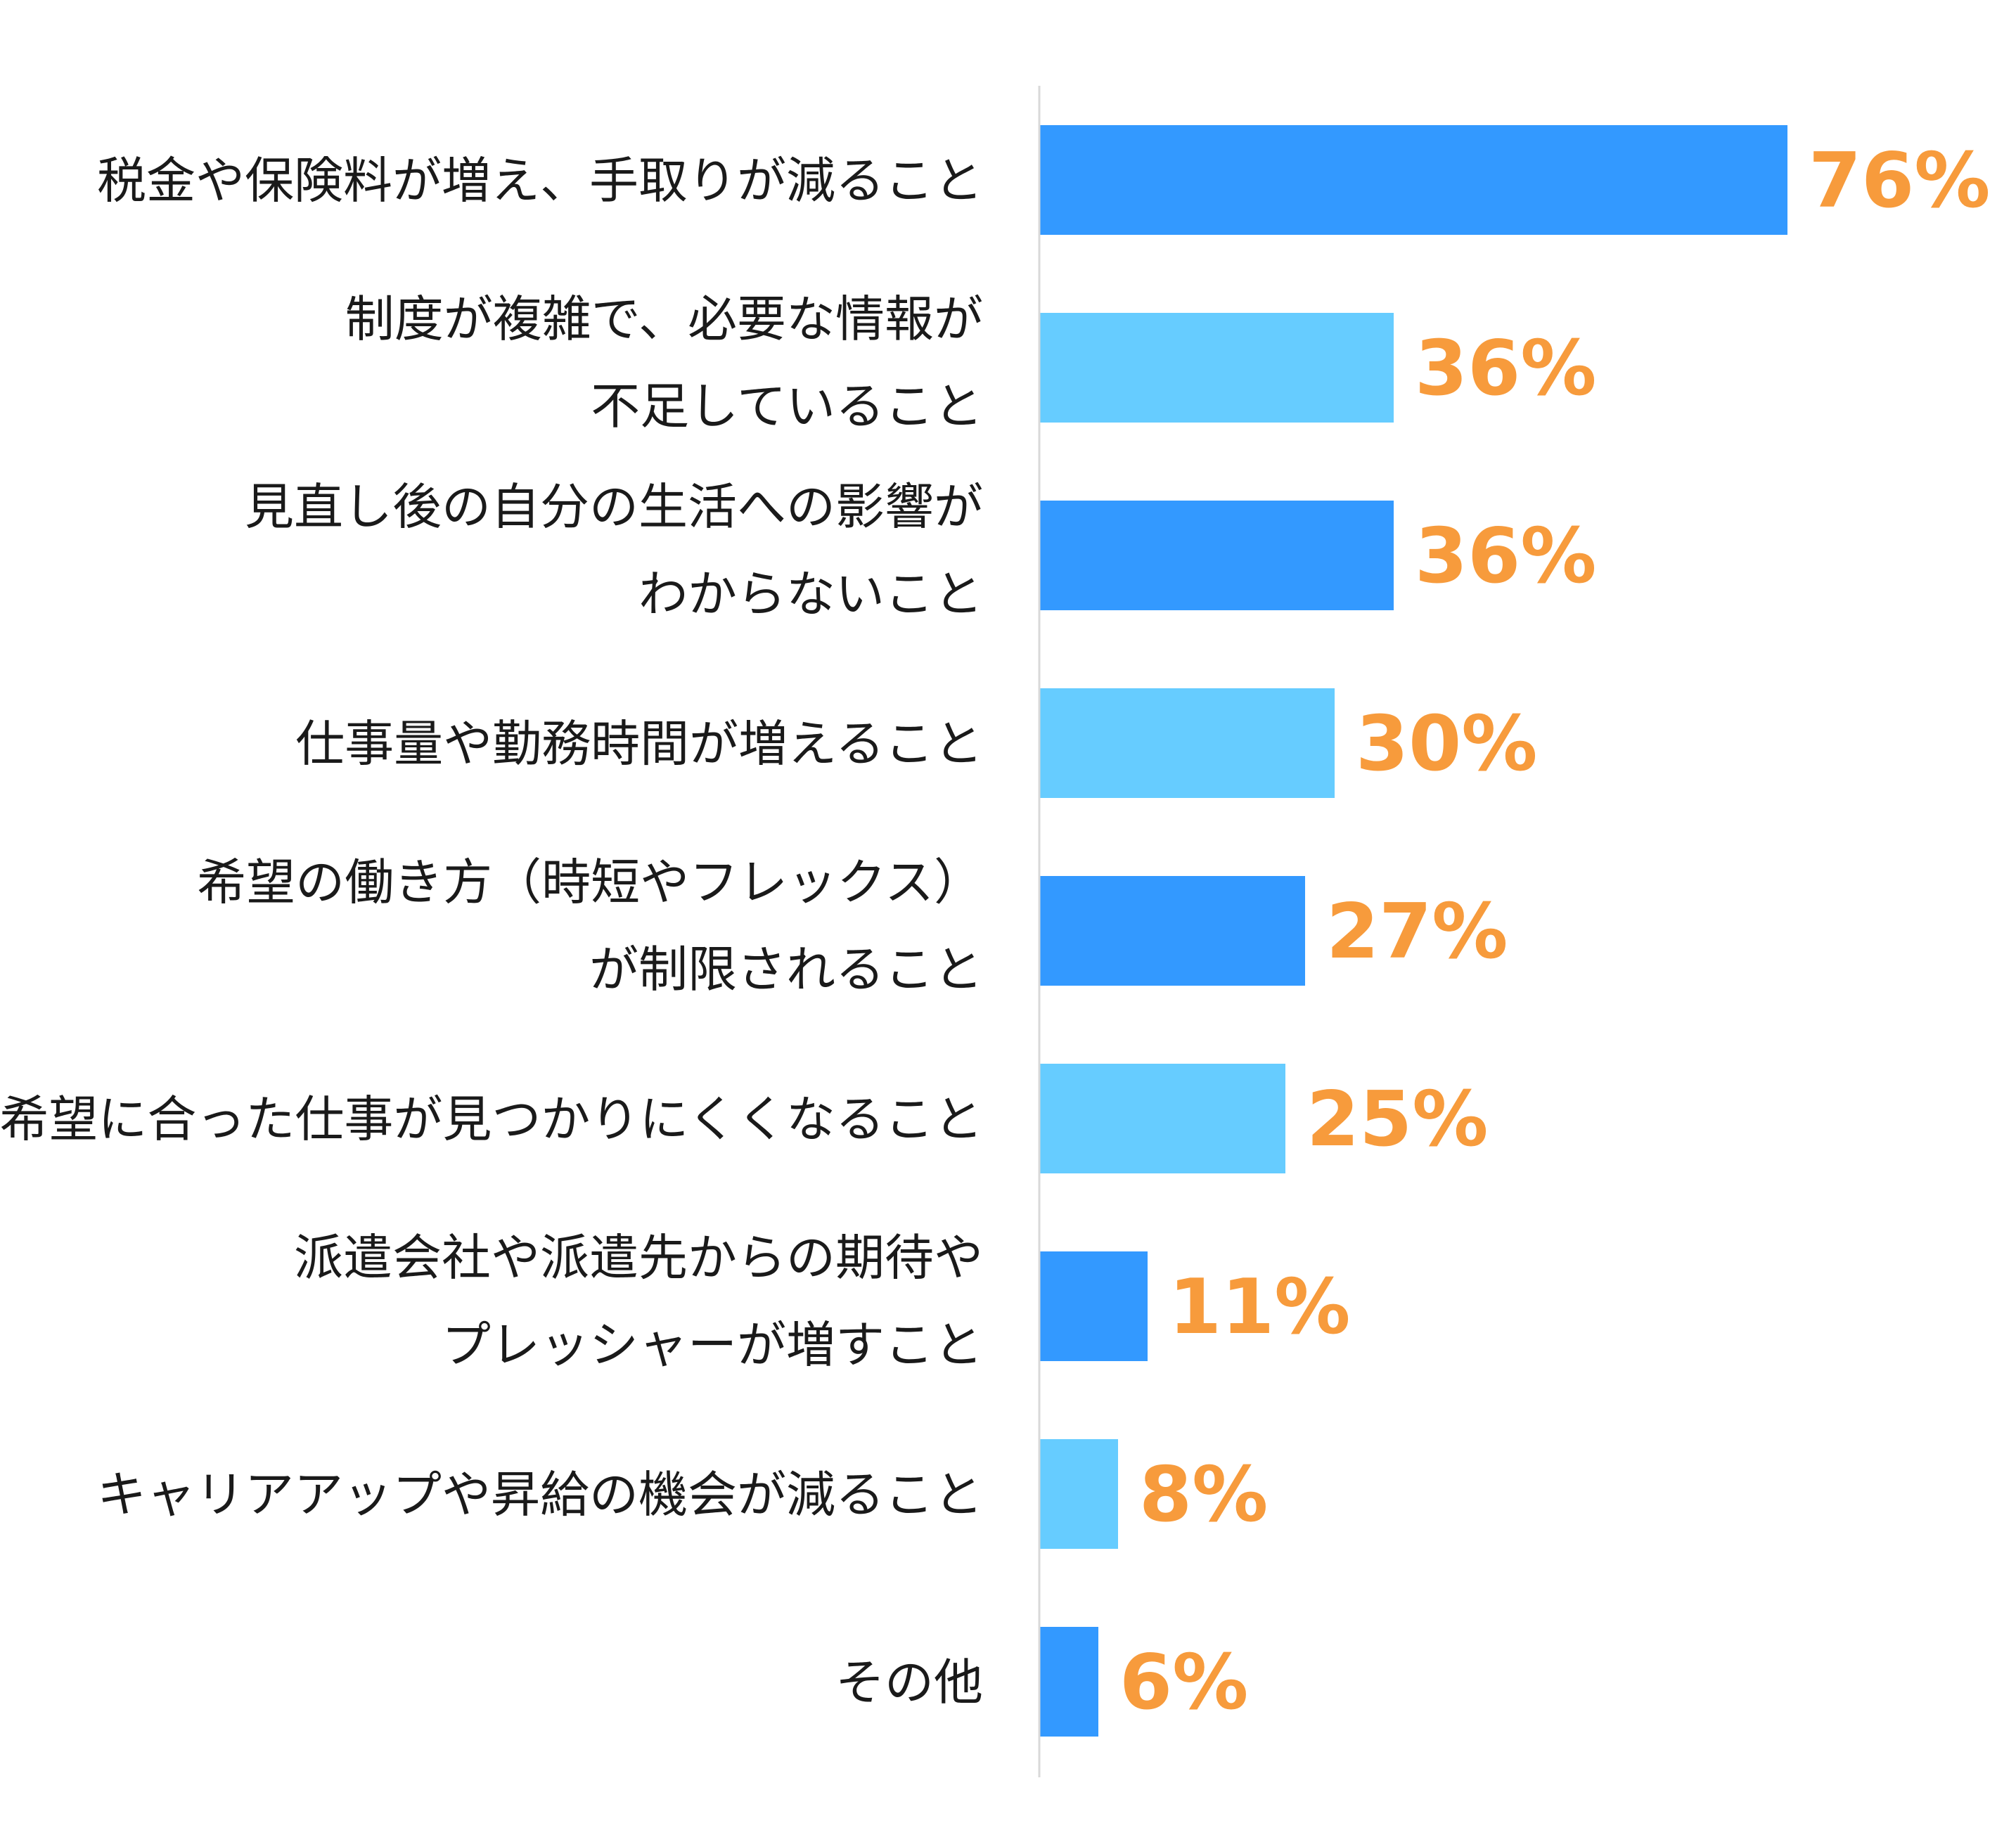  I want to click on category-label-7: 派遣会社や派遣先からの期待やプレッシャーが増すこと, so click(638, 1301).